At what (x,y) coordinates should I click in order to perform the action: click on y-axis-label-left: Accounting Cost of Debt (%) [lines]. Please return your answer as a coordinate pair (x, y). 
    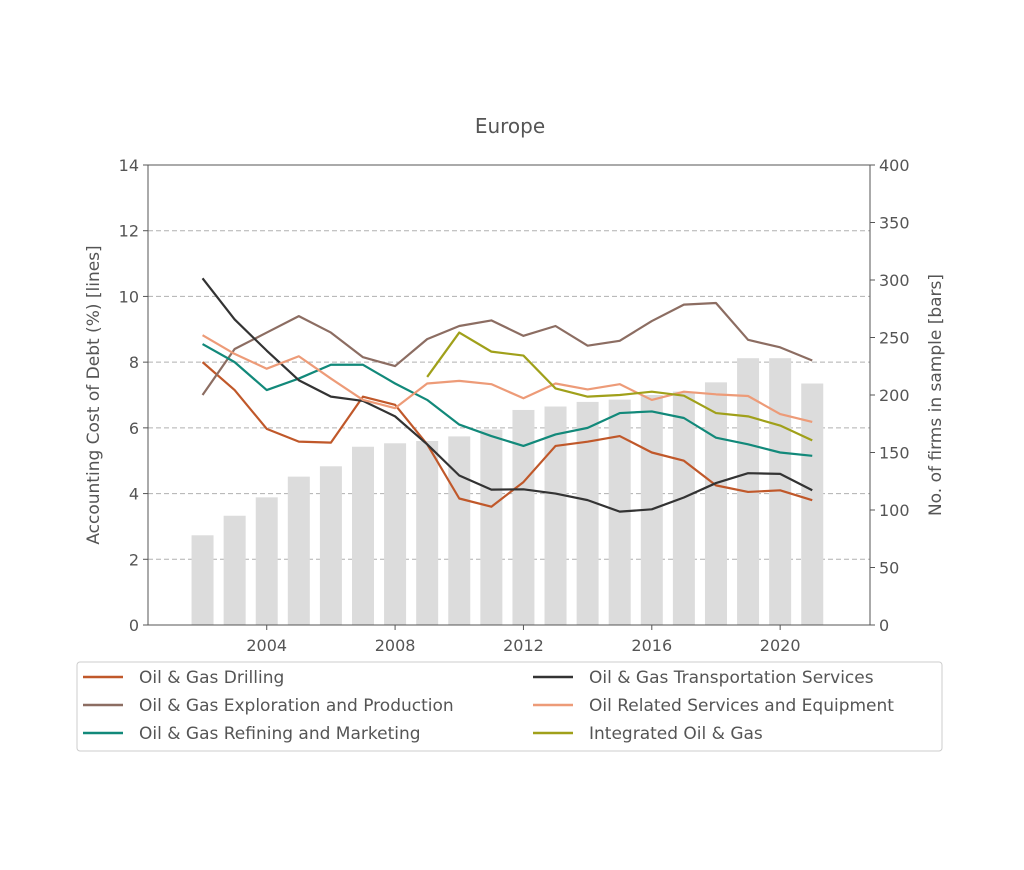
    Looking at the image, I should click on (94, 394).